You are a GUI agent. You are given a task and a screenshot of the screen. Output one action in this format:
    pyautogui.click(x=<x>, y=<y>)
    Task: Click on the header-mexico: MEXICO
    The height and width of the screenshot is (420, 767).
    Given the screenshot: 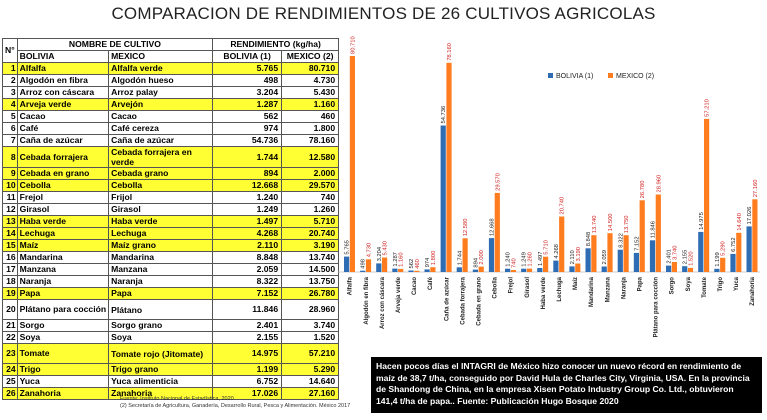 What is the action you would take?
    pyautogui.click(x=161, y=56)
    